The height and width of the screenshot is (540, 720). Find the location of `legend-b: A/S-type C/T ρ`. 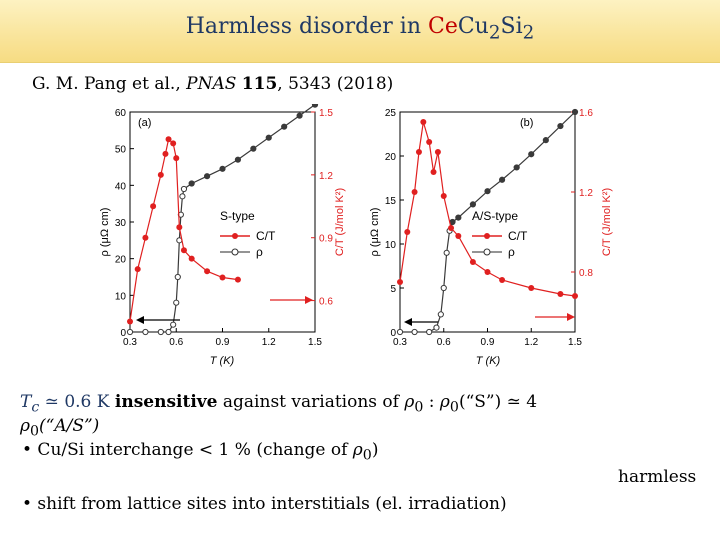

legend-b: A/S-type C/T ρ is located at coordinates (500, 234).